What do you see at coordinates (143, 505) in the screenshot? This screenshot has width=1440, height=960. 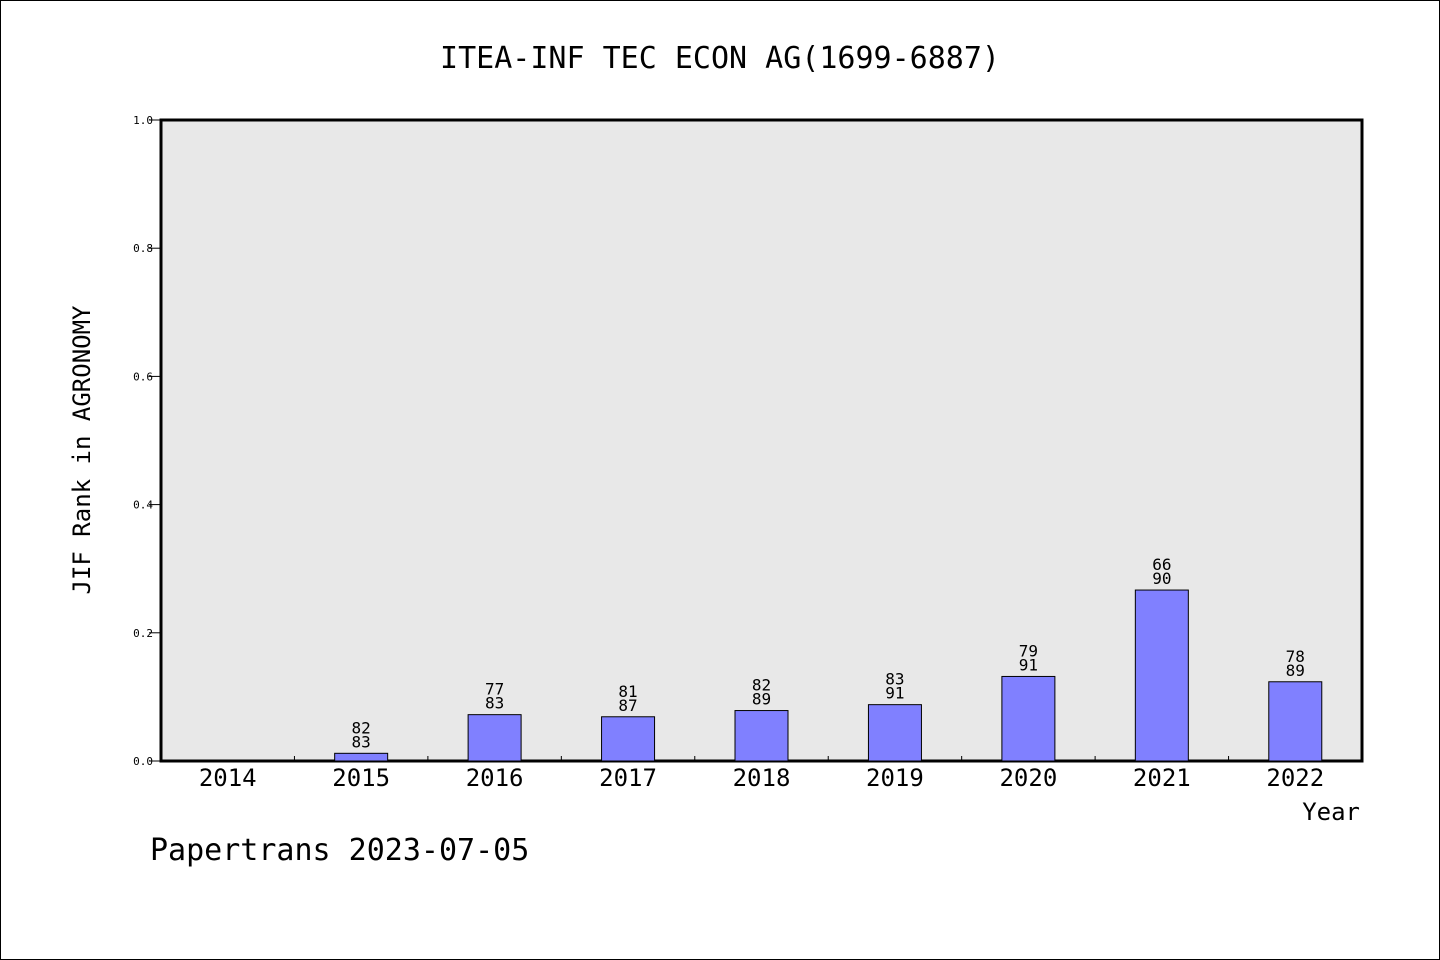 I see `y-tick-label: 0.4` at bounding box center [143, 505].